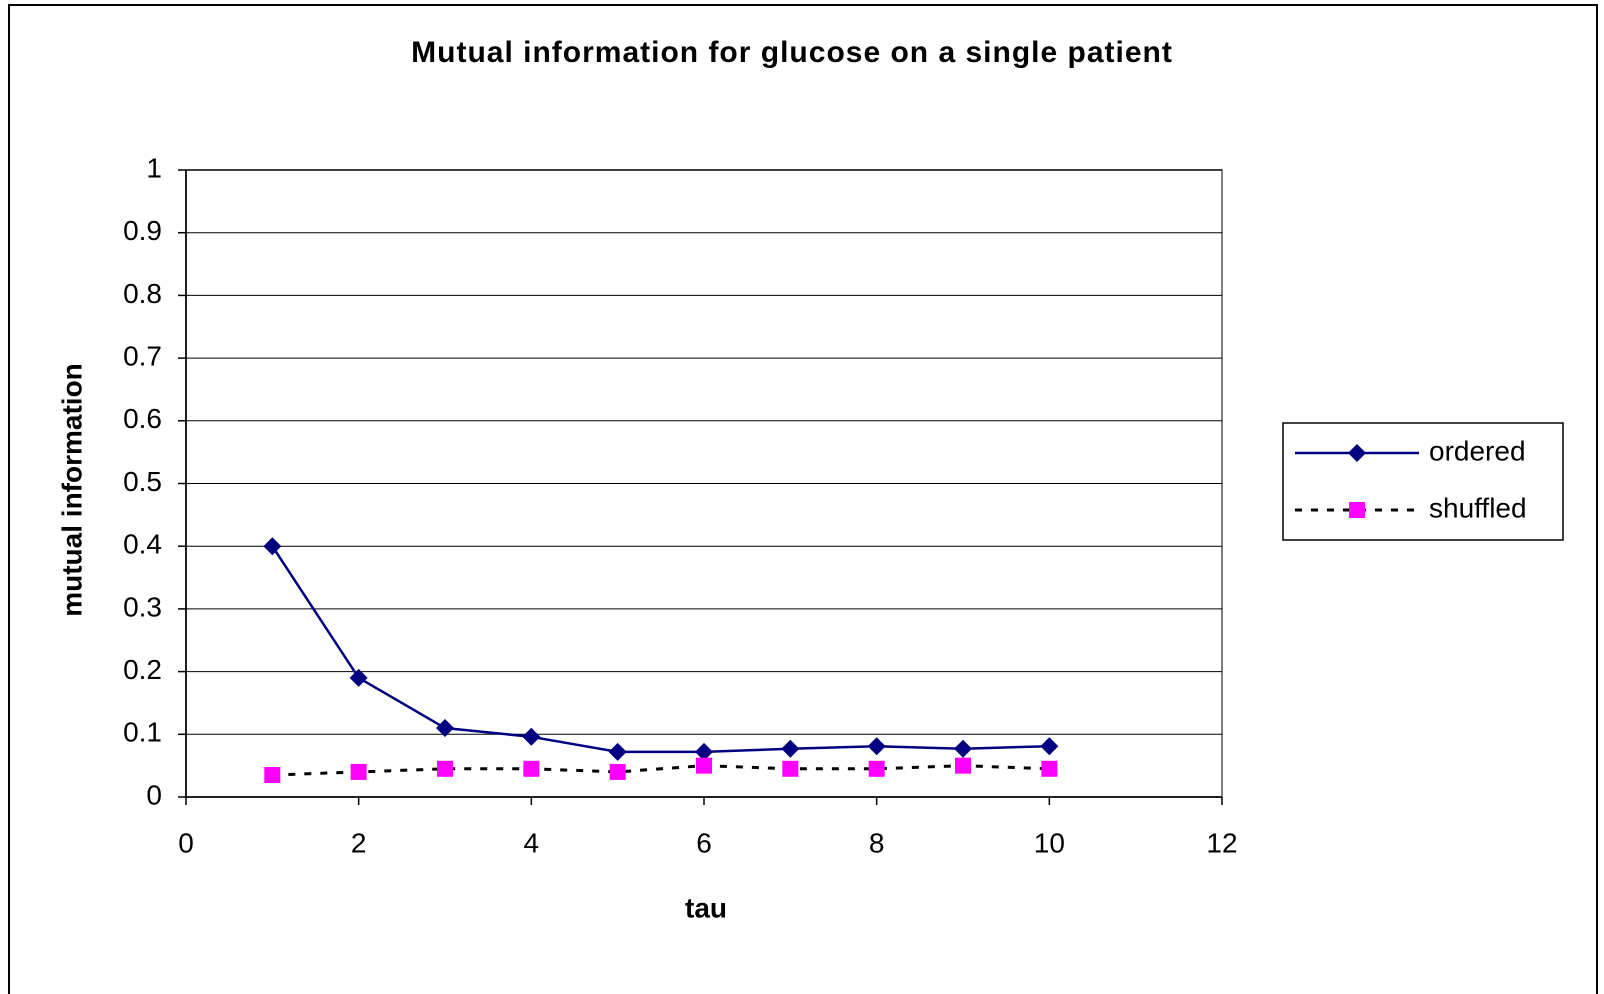 The width and height of the screenshot is (1604, 994). Describe the element at coordinates (142, 669) in the screenshot. I see `y-tick-label: 0.2` at that location.